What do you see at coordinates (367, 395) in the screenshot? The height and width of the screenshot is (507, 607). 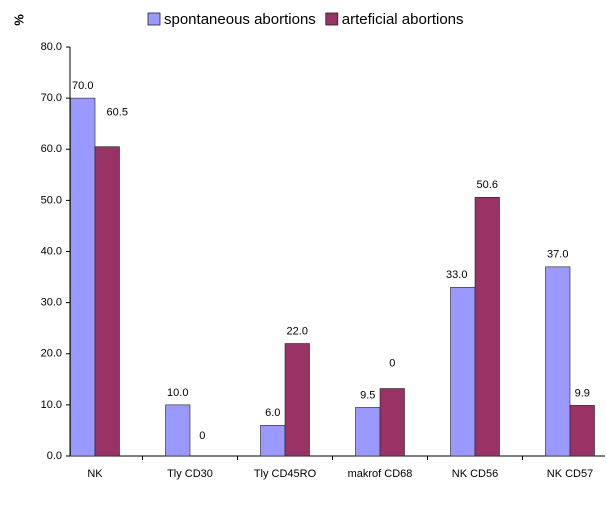 I see `value-label: 9.5` at bounding box center [367, 395].